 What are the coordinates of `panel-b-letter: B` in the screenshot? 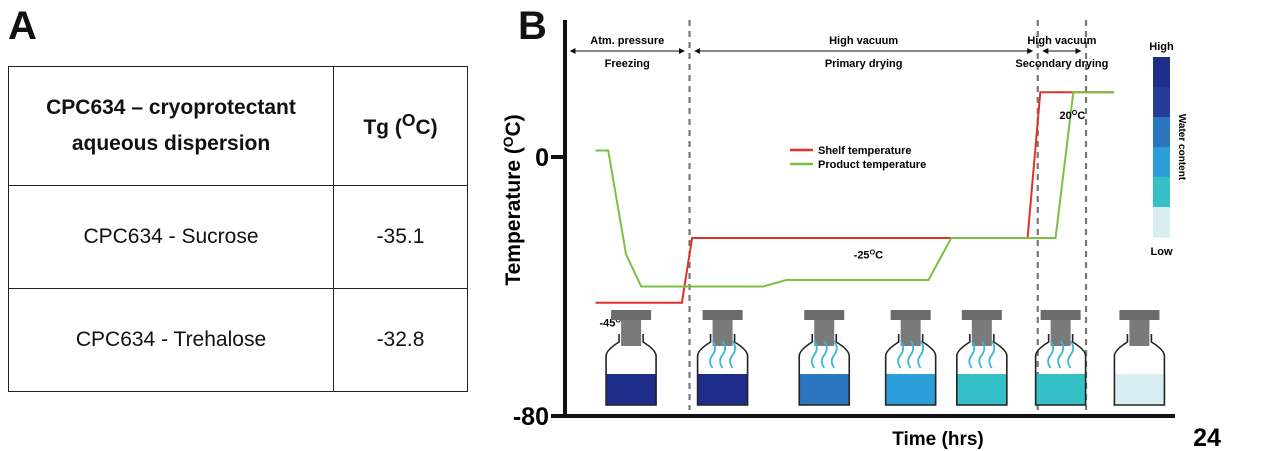 It's located at (532, 26).